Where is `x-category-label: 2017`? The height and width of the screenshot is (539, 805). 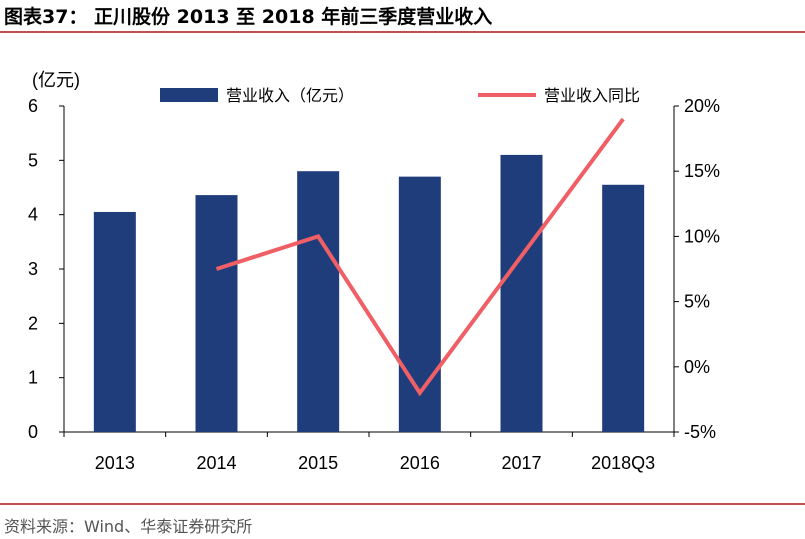
x-category-label: 2017 is located at coordinates (521, 463).